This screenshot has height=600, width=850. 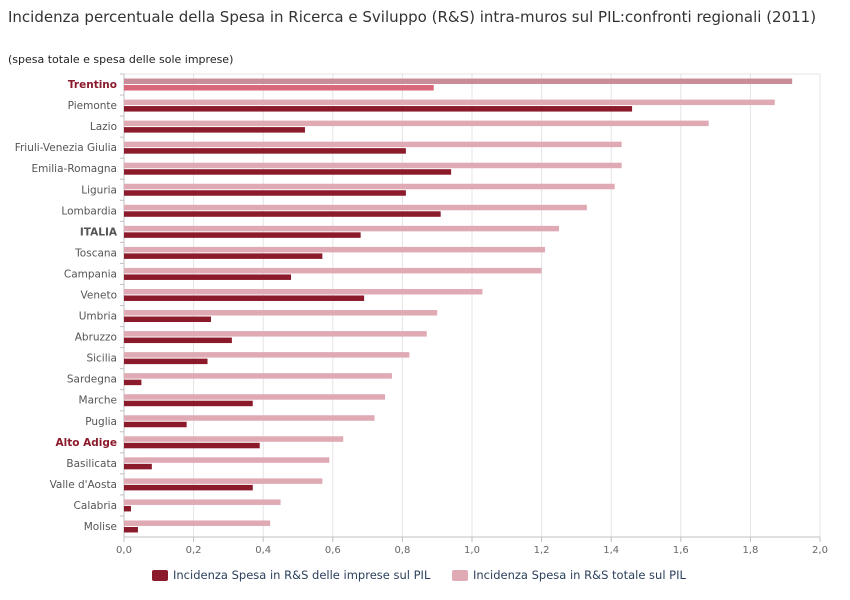 I want to click on category-label: Marche, so click(x=98, y=401).